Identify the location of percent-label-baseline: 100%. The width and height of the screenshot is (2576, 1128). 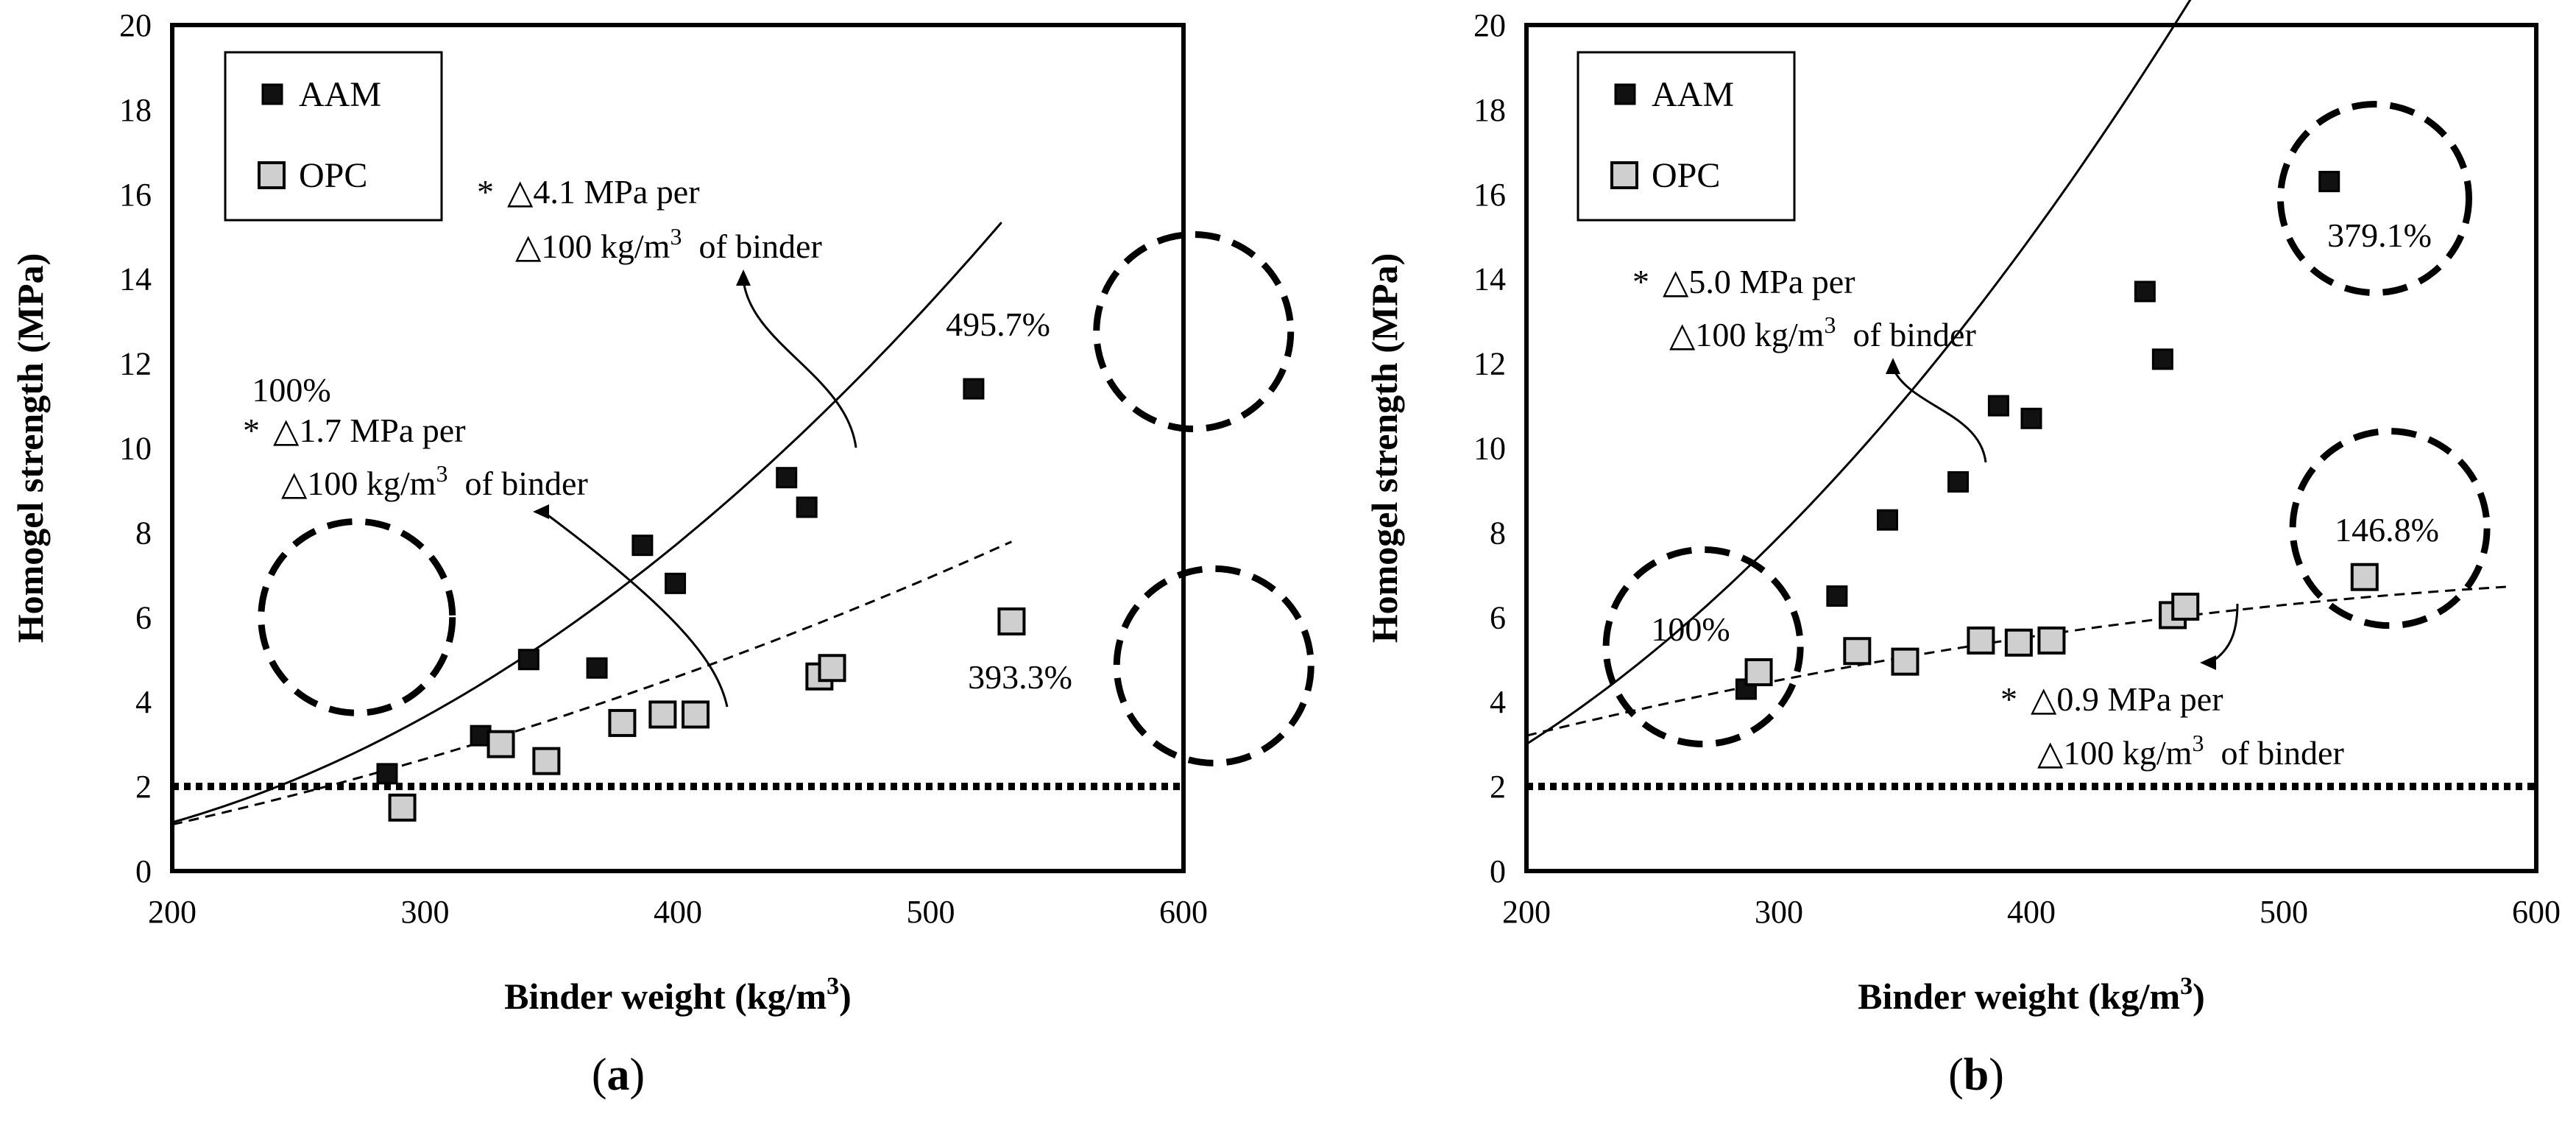
(291, 390).